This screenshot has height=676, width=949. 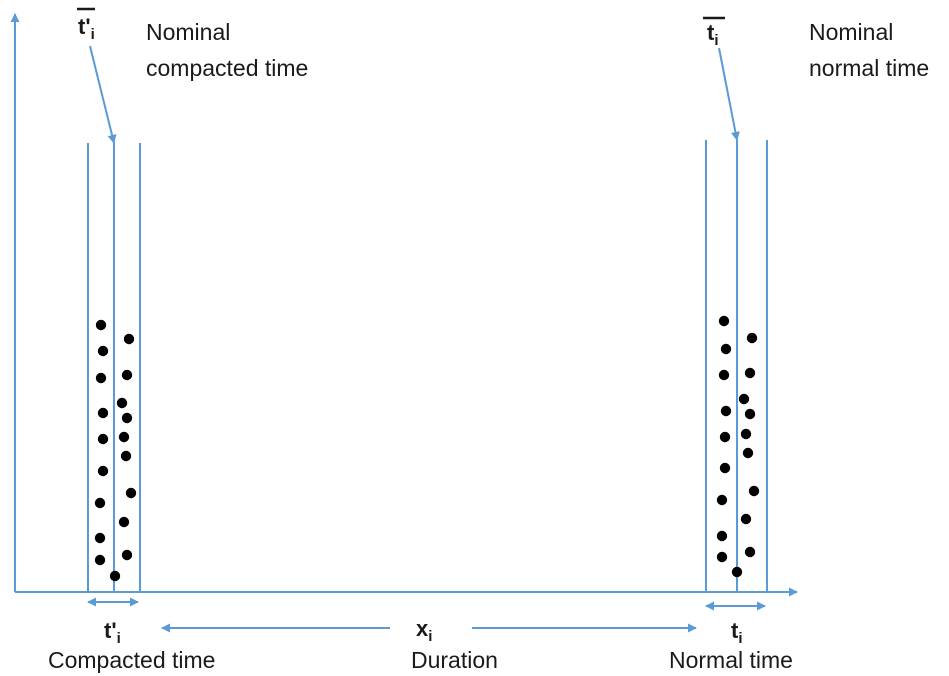 I want to click on normal-width-symbol: ti, so click(x=737, y=632).